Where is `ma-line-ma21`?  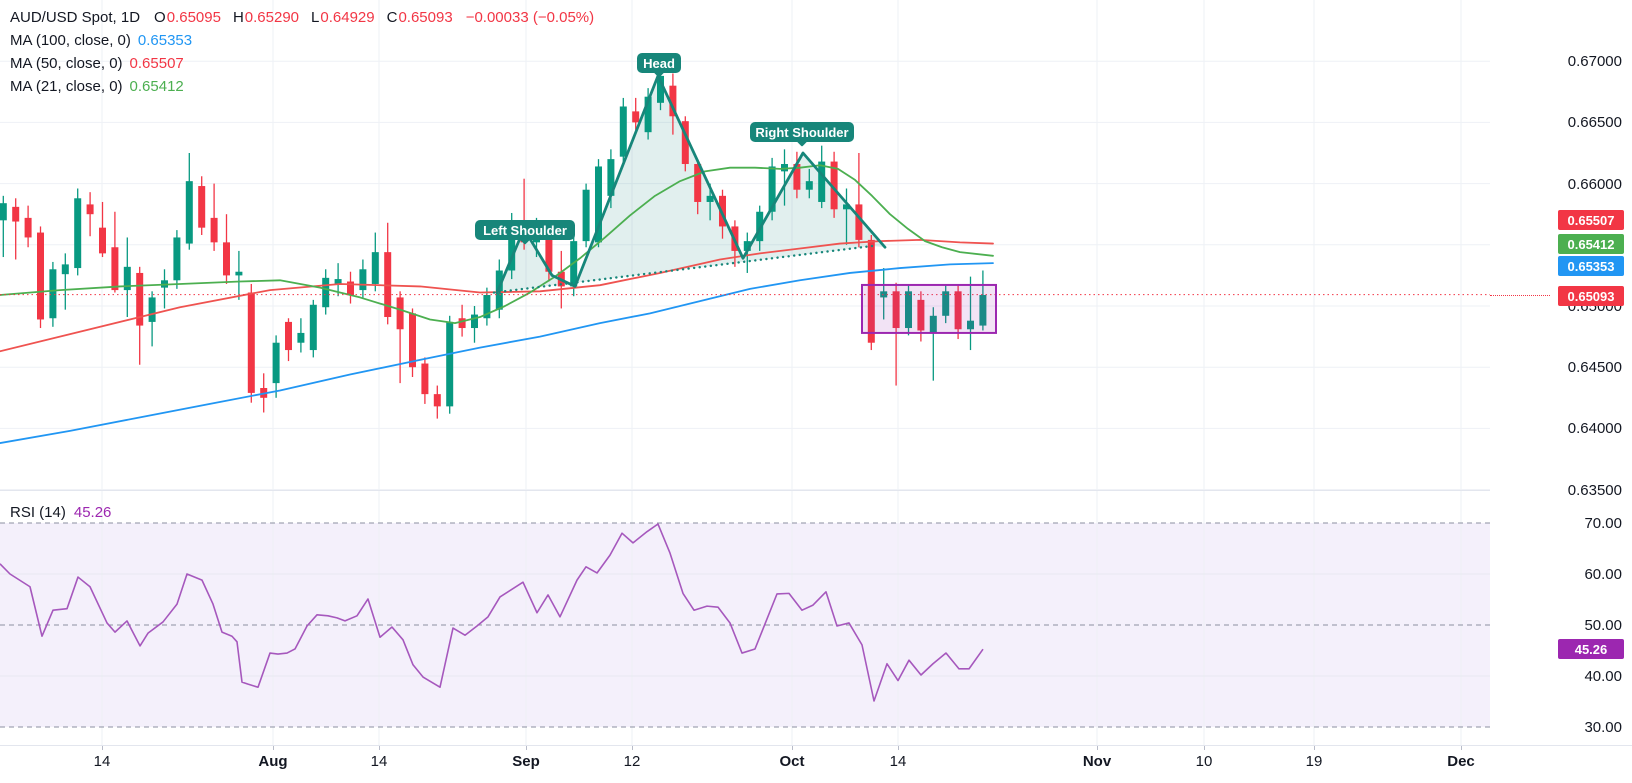
ma-line-ma21 is located at coordinates (497, 244).